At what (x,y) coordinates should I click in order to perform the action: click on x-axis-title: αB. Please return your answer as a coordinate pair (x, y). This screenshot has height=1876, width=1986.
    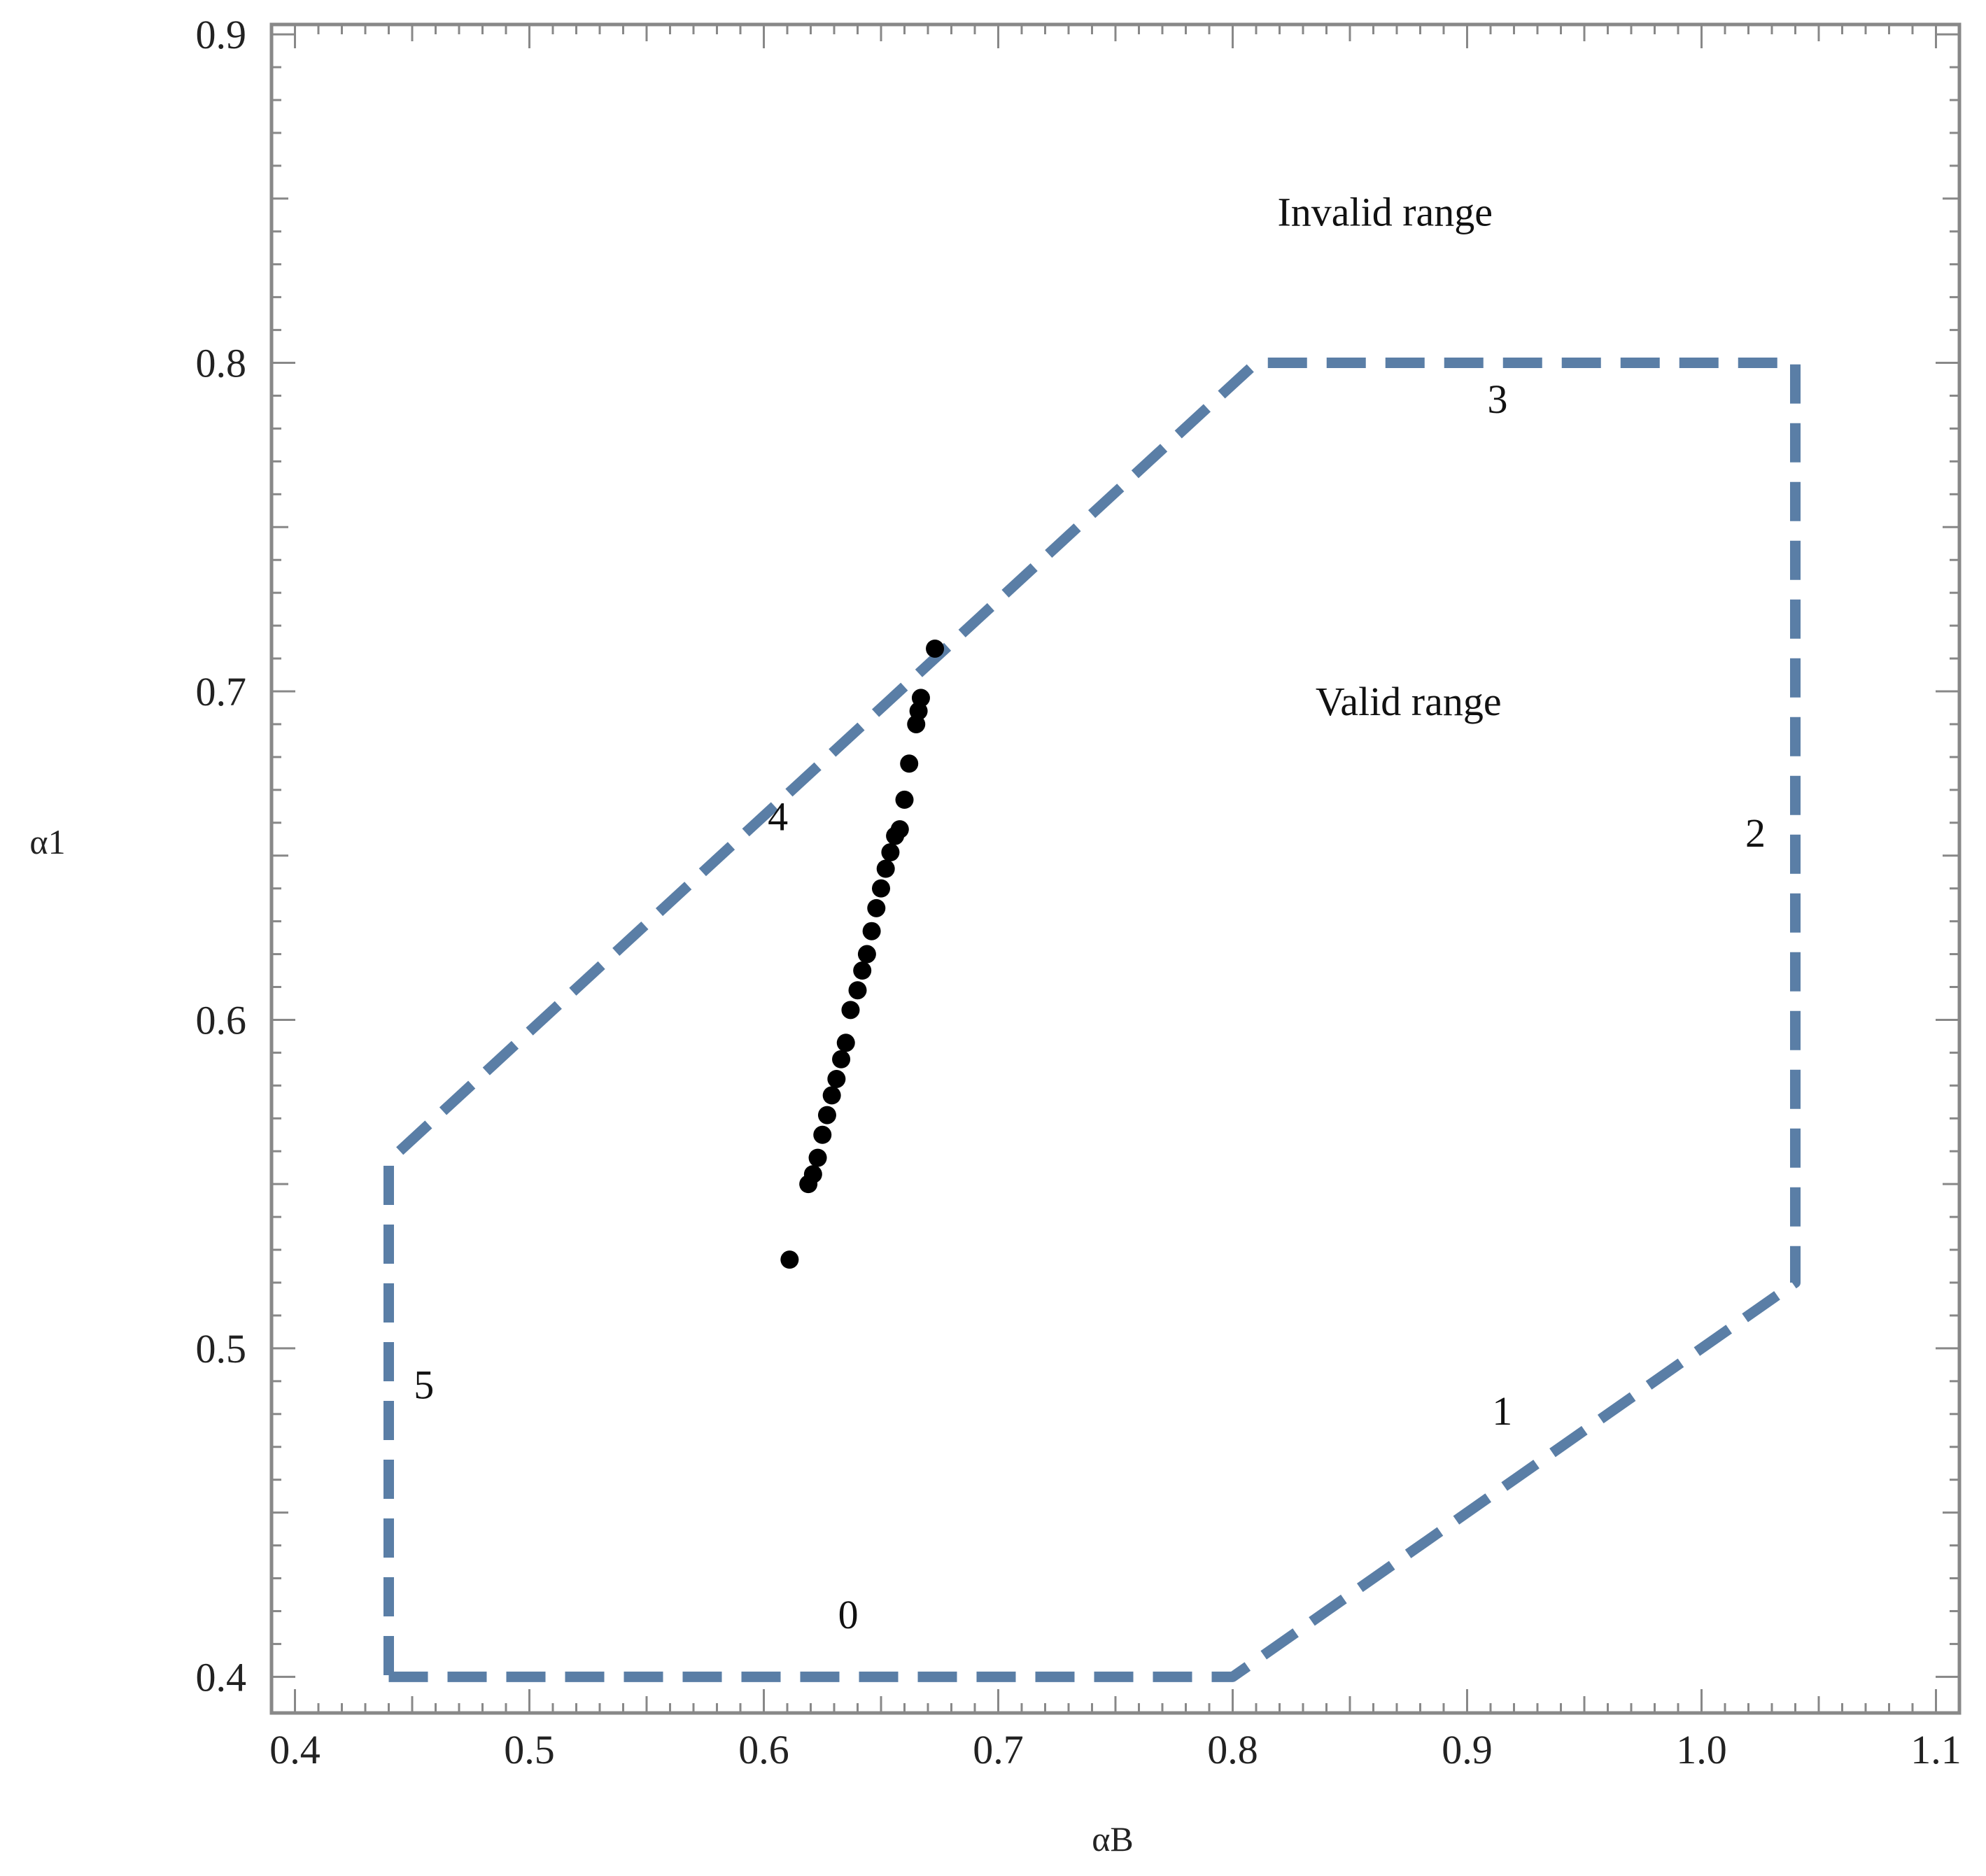
    Looking at the image, I should click on (1113, 1839).